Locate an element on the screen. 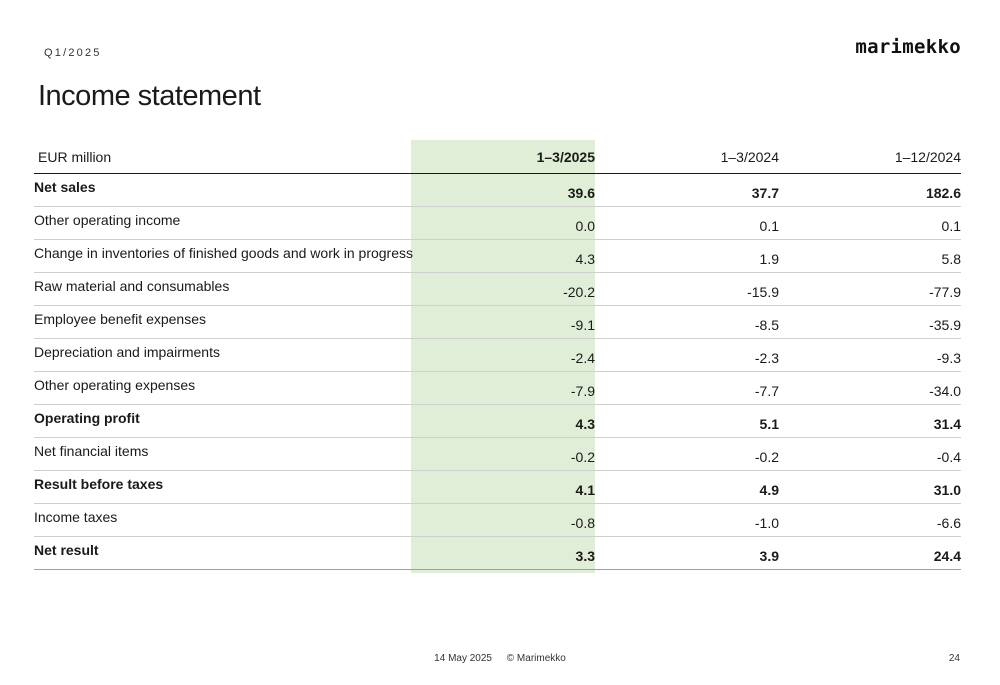 This screenshot has width=1000, height=685. row-value: -7.9 is located at coordinates (503, 391).